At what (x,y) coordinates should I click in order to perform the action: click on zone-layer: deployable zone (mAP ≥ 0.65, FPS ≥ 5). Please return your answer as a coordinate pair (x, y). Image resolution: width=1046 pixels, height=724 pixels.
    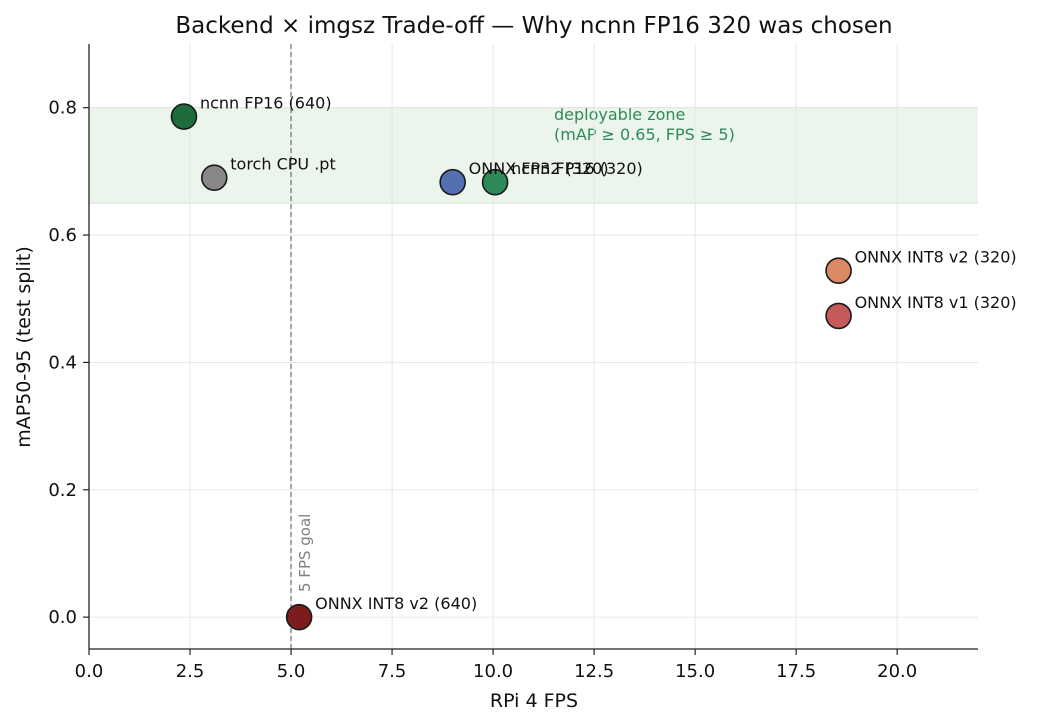
    Looking at the image, I should click on (533, 154).